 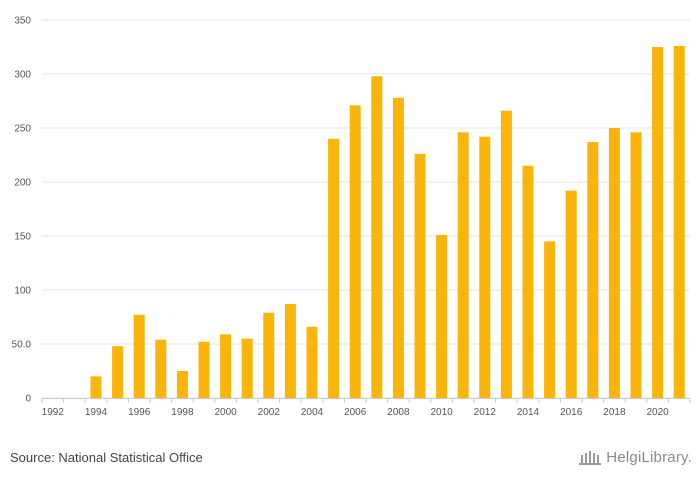 What do you see at coordinates (139, 412) in the screenshot?
I see `x-tick-label: 1996` at bounding box center [139, 412].